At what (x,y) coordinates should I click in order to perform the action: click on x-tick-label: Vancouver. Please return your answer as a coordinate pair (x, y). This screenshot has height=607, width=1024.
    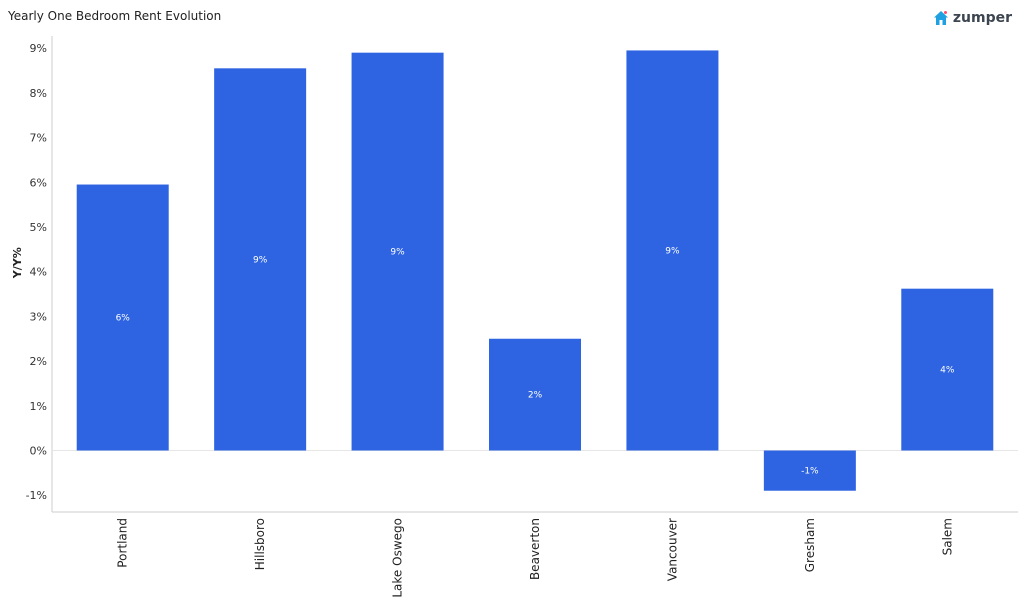
    Looking at the image, I should click on (672, 549).